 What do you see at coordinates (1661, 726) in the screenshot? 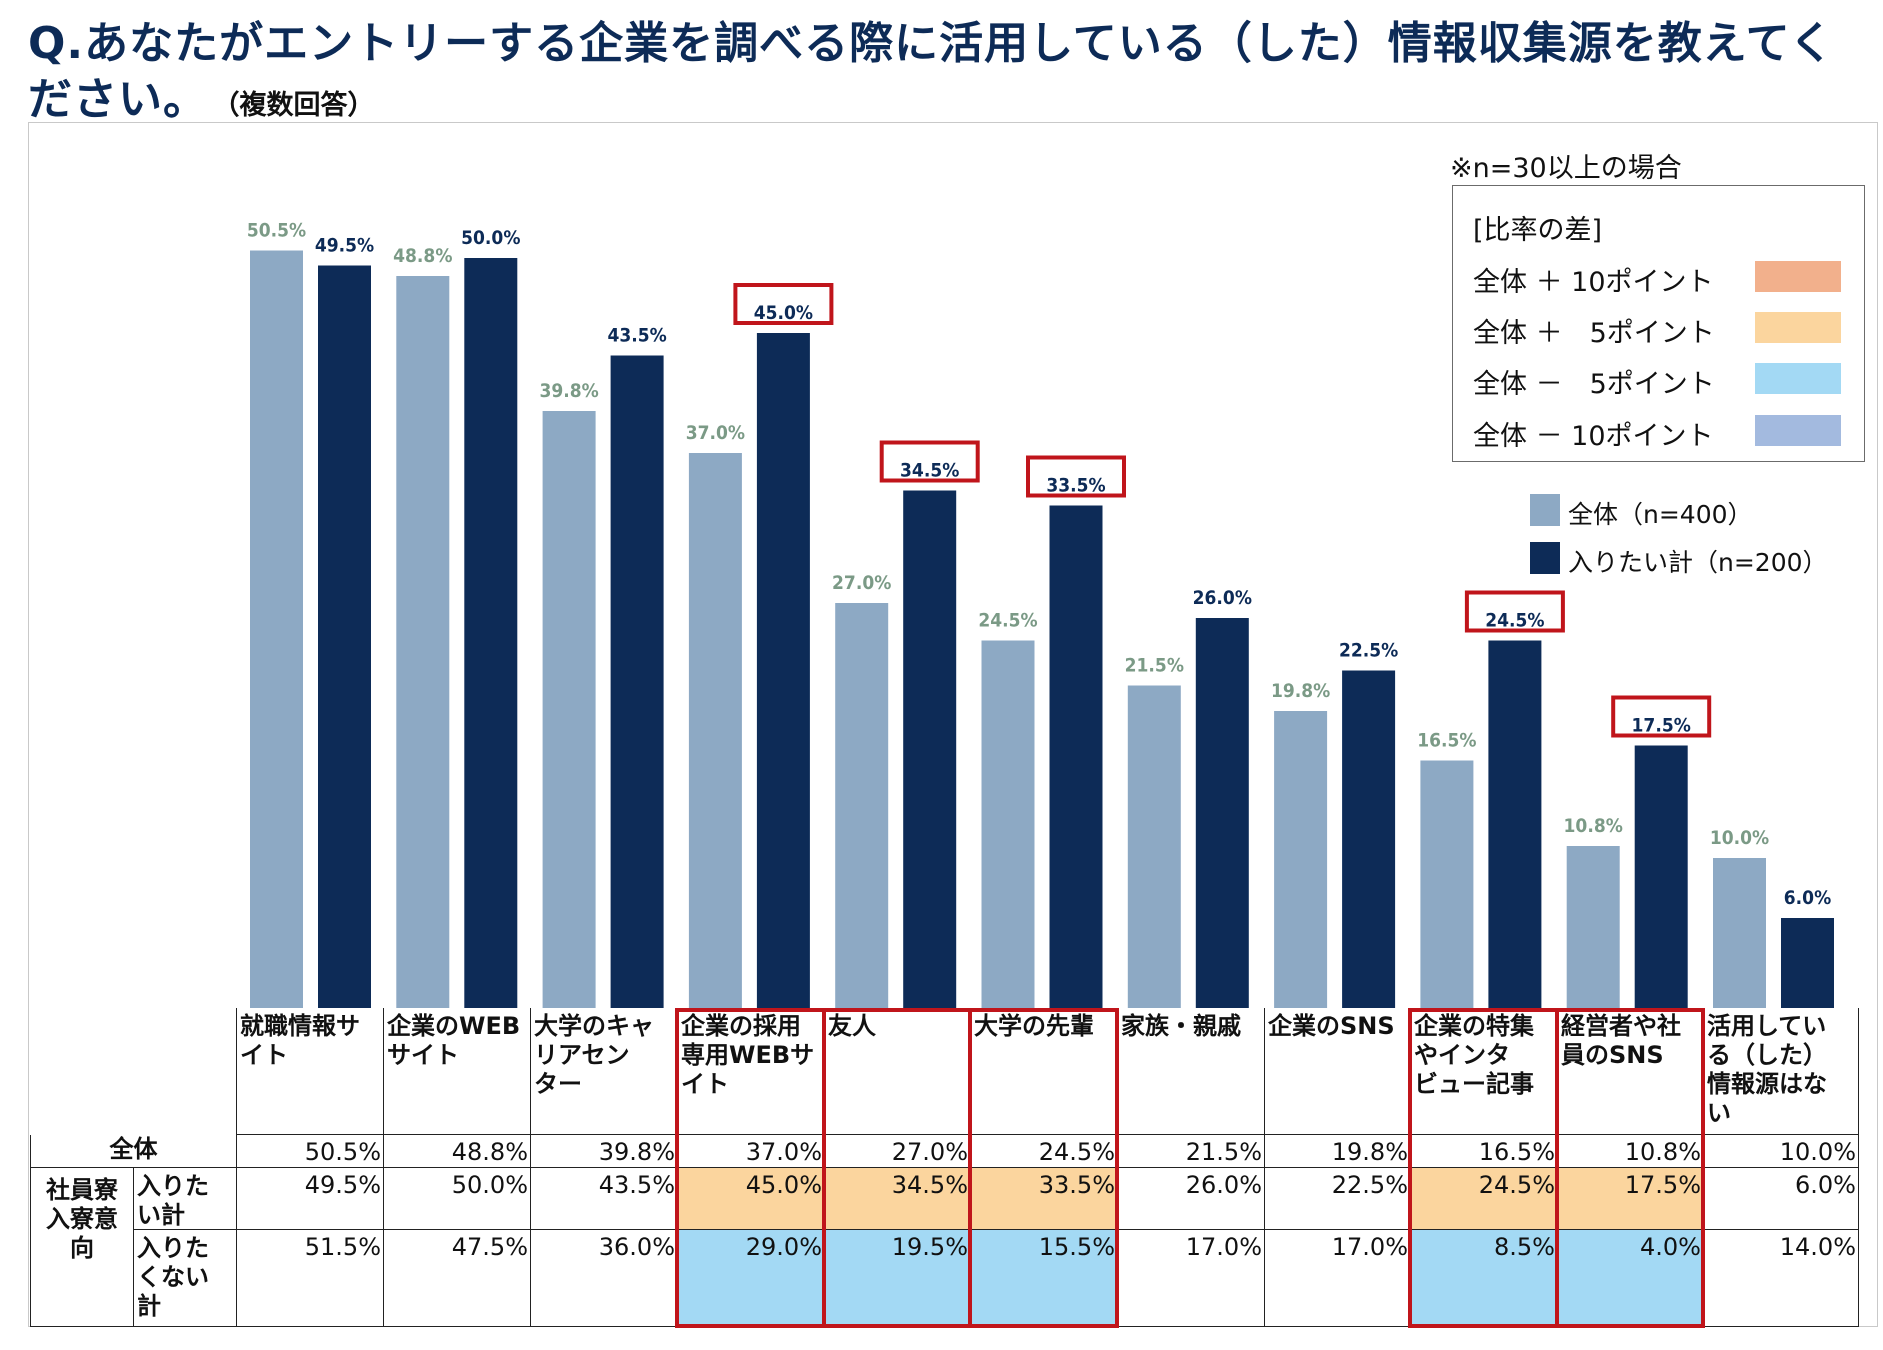
I see `data-label: 17.5%` at bounding box center [1661, 726].